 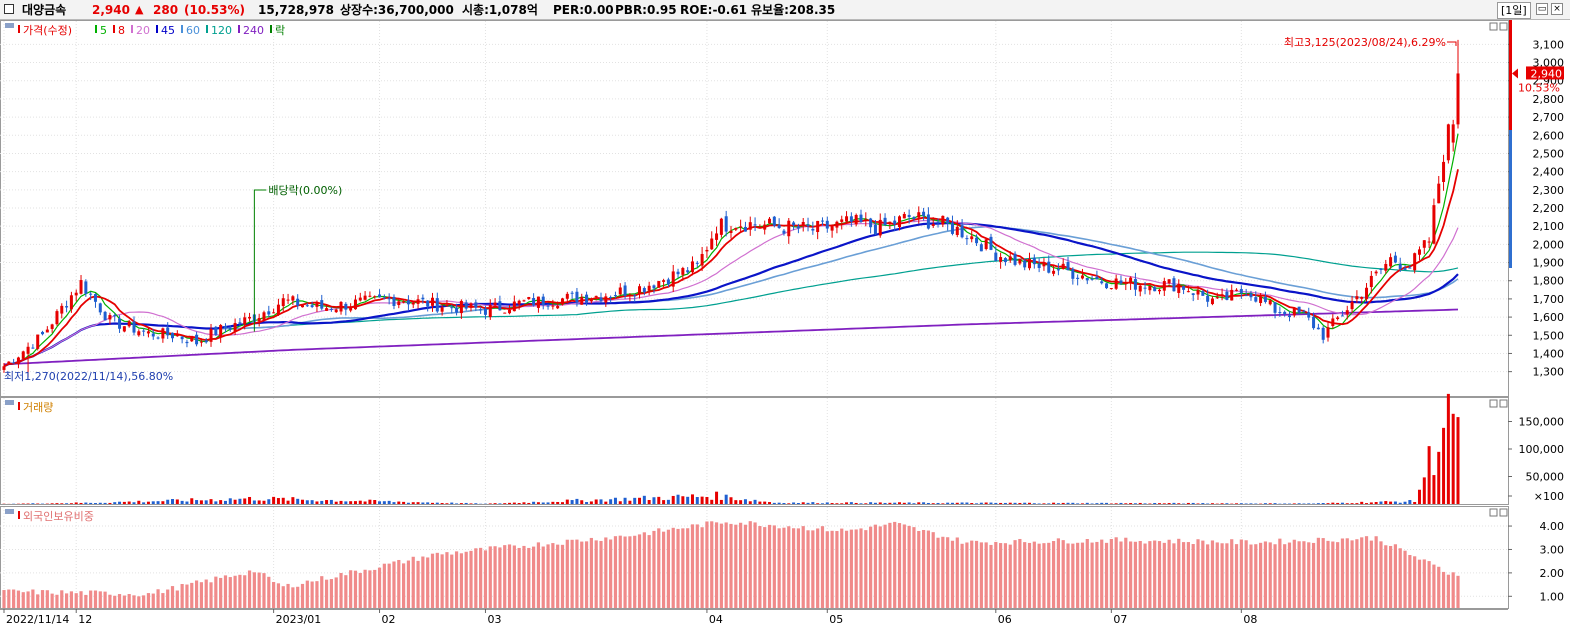 I want to click on legend-item: 가격(수정), so click(x=47, y=30).